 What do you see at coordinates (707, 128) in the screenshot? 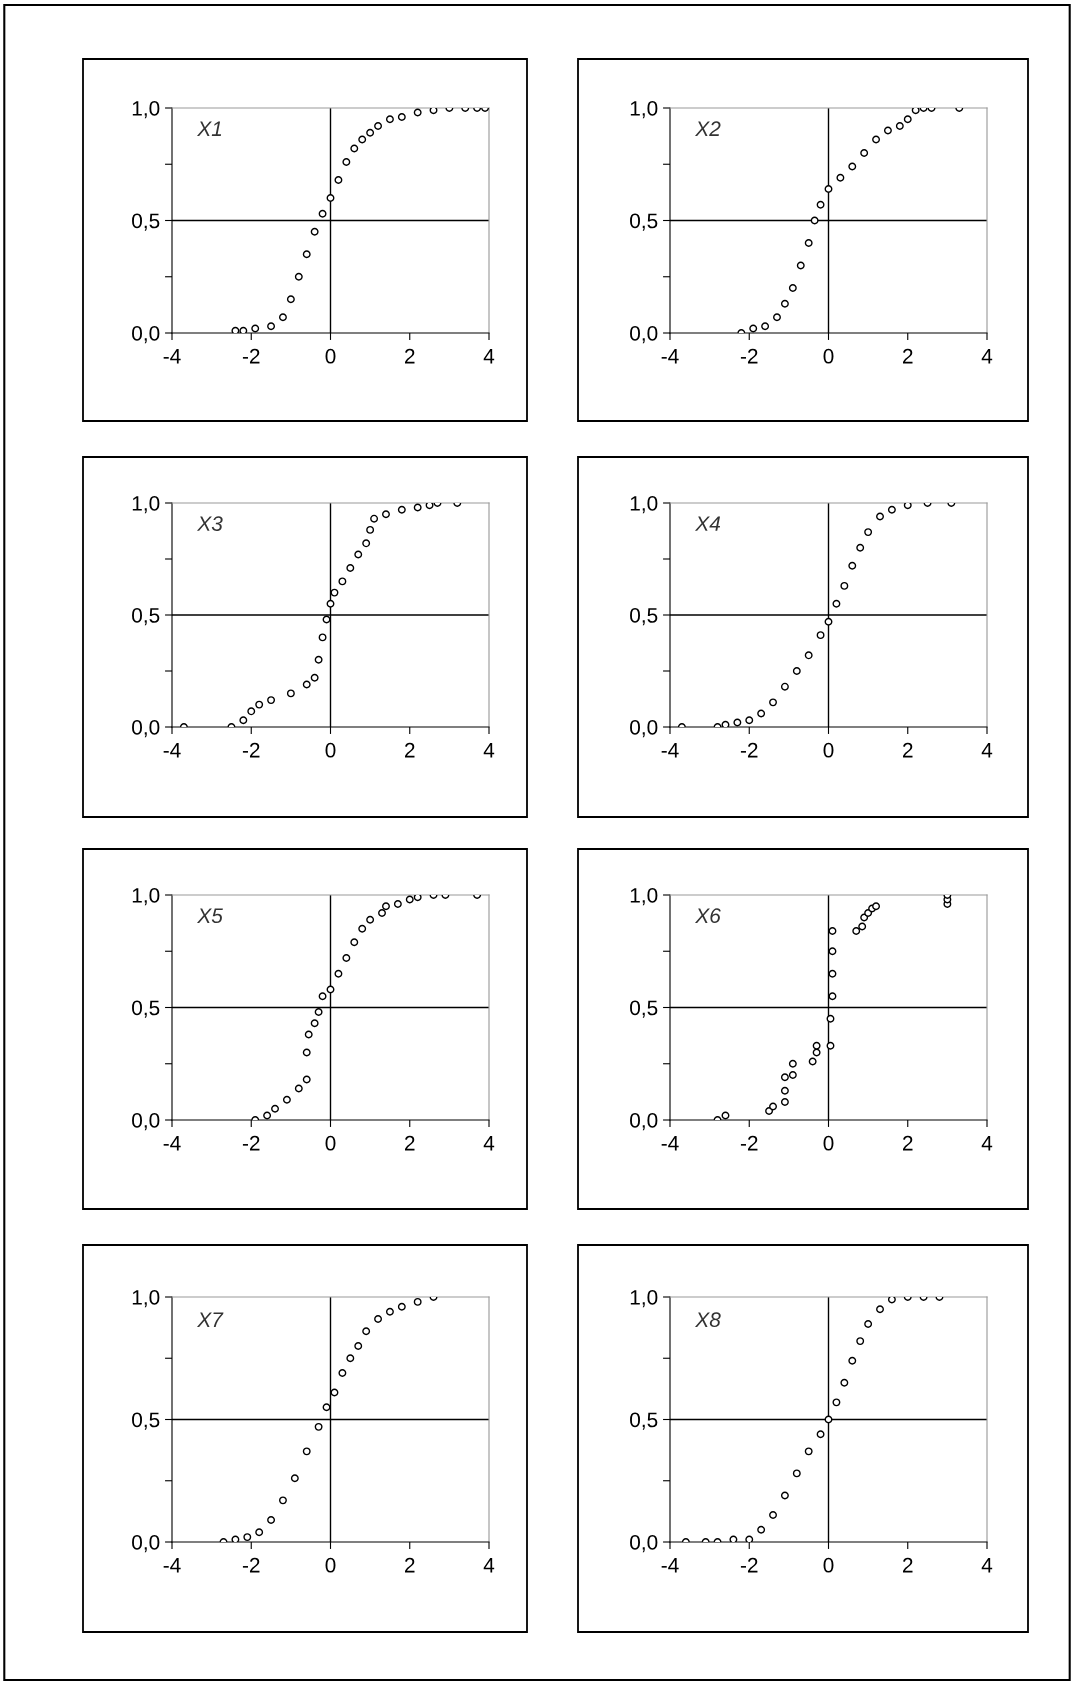
I see `chart-title: X2` at bounding box center [707, 128].